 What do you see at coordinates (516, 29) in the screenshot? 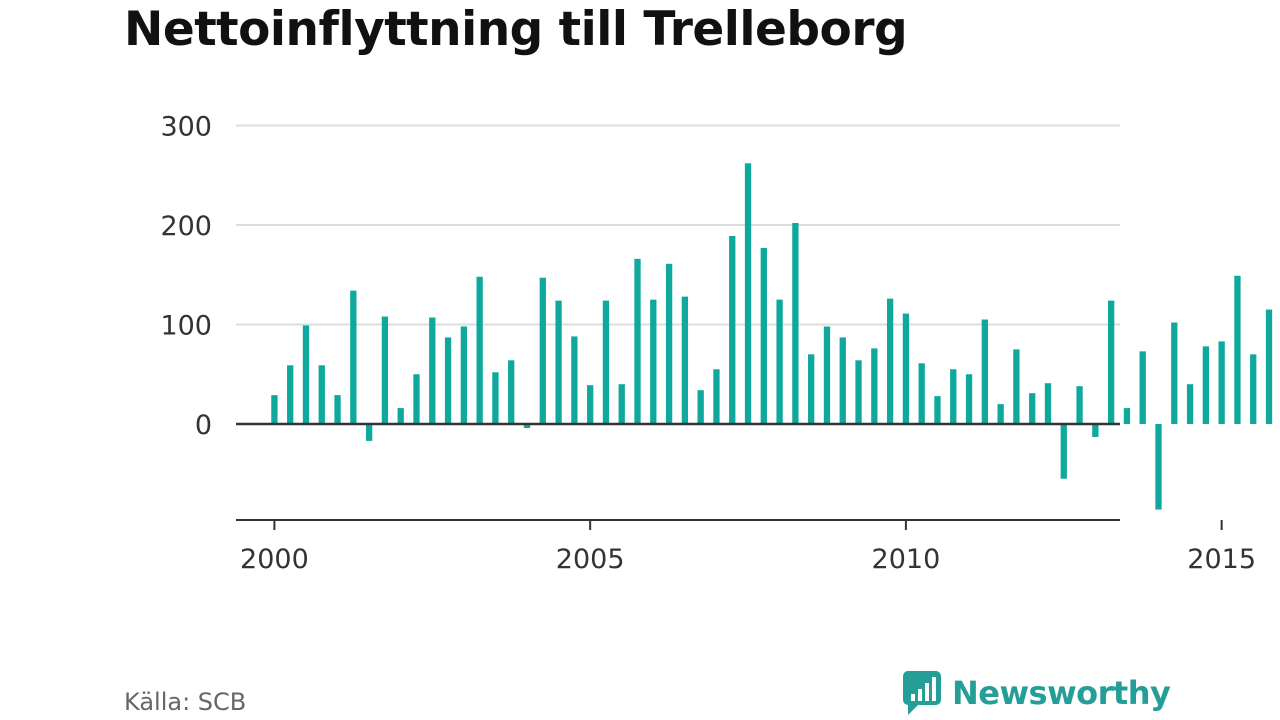
I see `chart-title: Nettoinflyttning till Trelleborg` at bounding box center [516, 29].